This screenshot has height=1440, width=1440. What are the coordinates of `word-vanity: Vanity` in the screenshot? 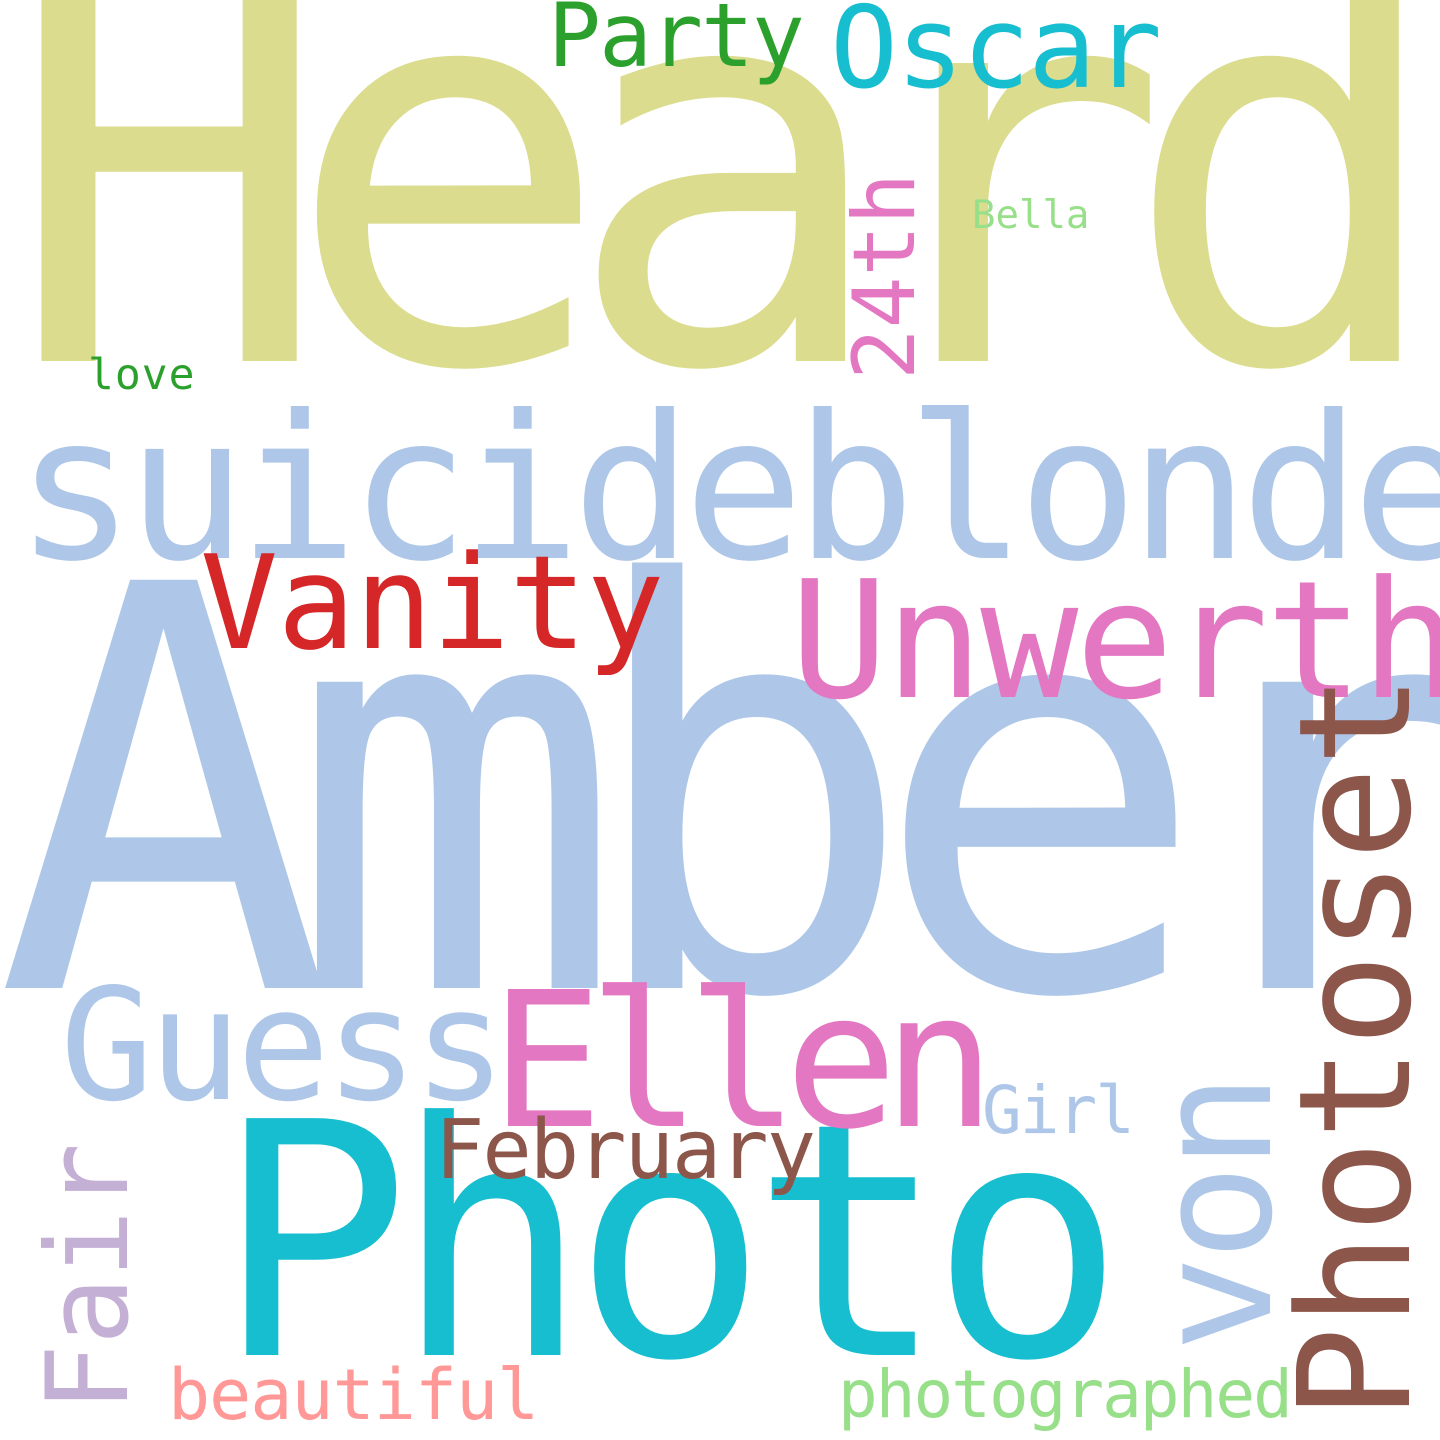 It's located at (432, 603).